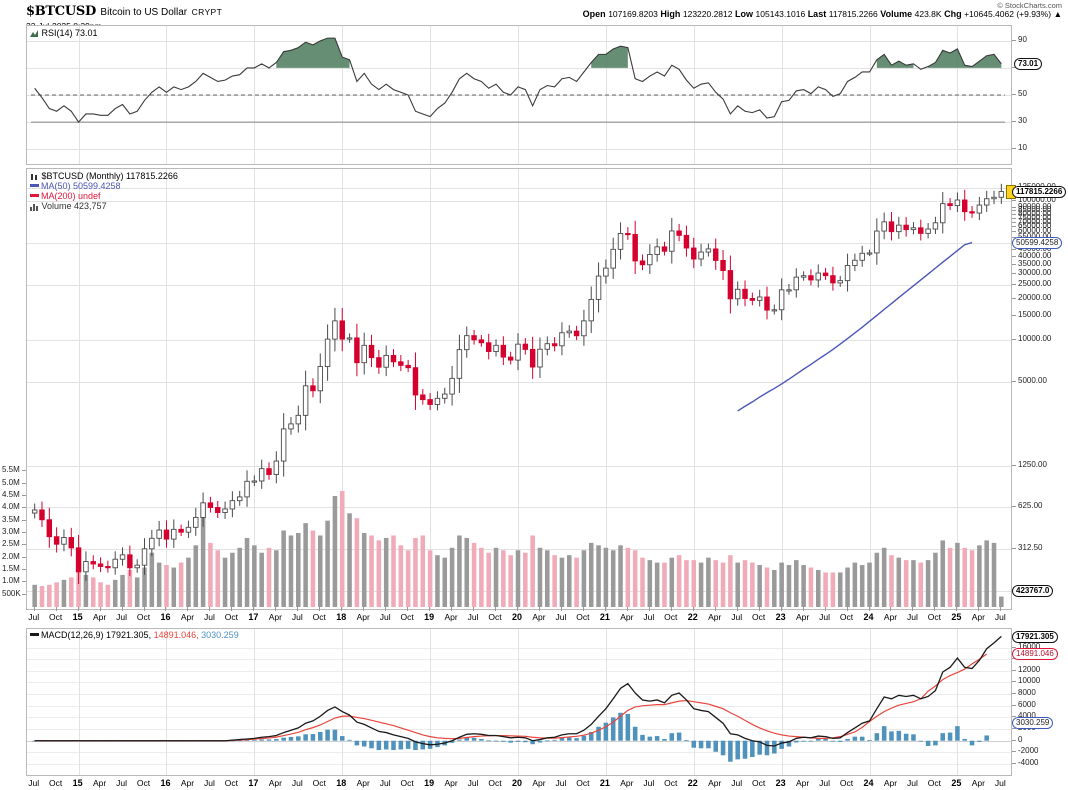 This screenshot has height=790, width=1068. I want to click on quote-high-label: High, so click(670, 14).